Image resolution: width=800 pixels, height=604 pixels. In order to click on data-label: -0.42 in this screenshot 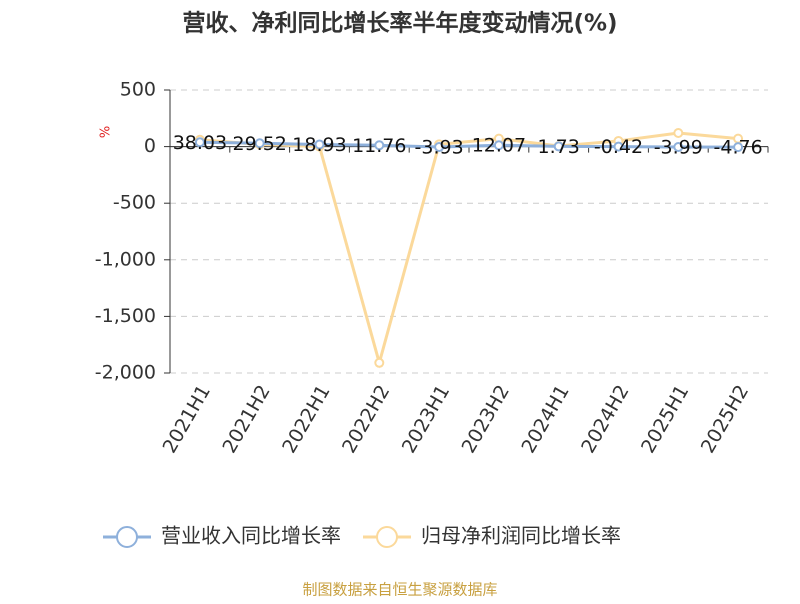, I will do `click(618, 147)`.